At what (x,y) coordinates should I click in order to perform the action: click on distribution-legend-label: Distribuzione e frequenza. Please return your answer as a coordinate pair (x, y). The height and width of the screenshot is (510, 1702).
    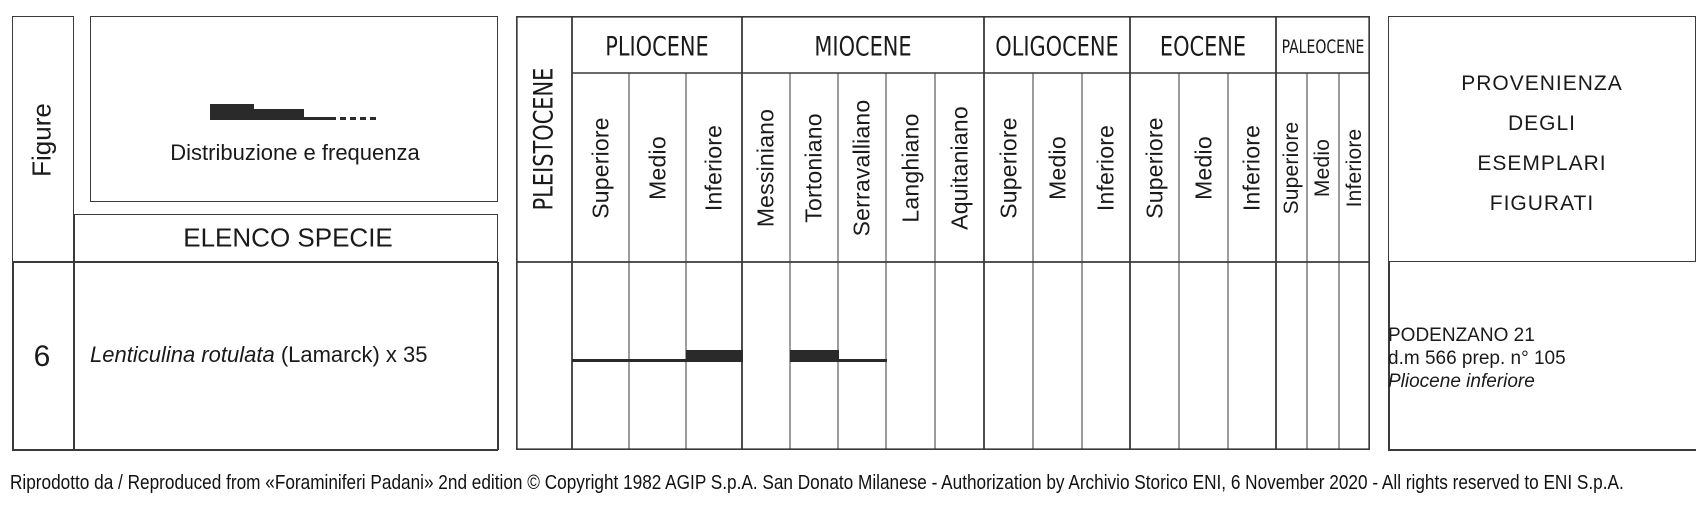
    Looking at the image, I should click on (295, 152).